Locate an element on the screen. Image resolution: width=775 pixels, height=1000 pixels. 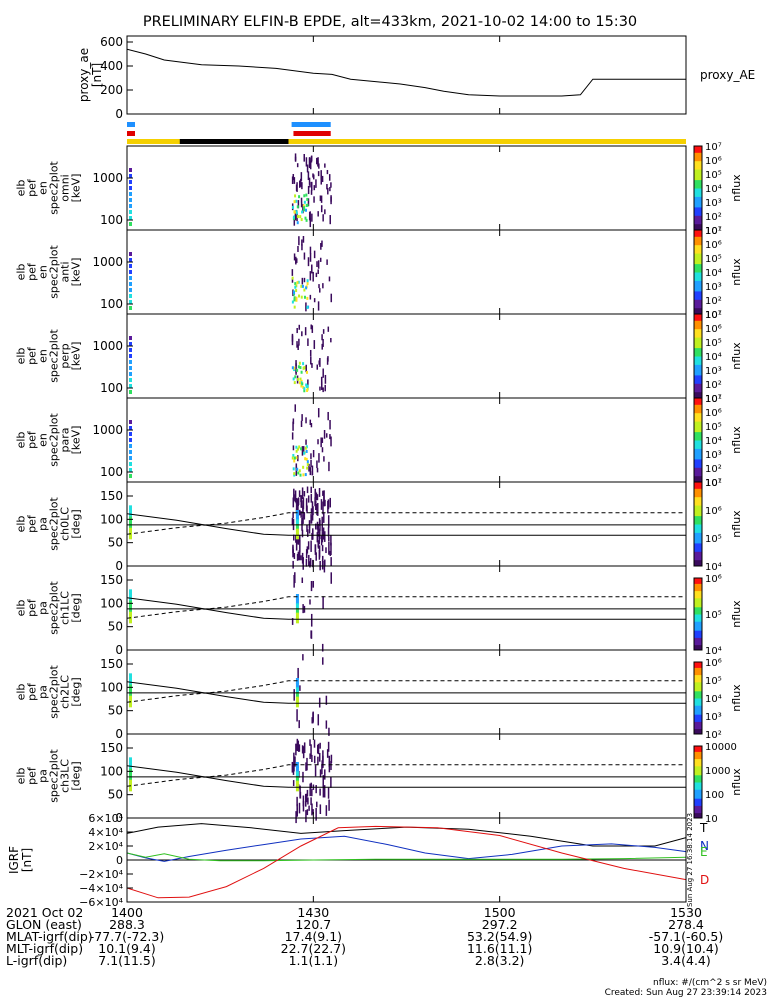
pa-y-axis-label: elb is located at coordinates (21, 608).